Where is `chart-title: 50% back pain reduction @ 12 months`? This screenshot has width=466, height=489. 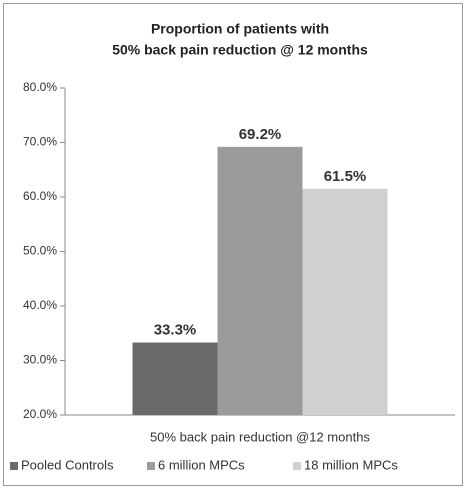
chart-title: 50% back pain reduction @ 12 months is located at coordinates (240, 50).